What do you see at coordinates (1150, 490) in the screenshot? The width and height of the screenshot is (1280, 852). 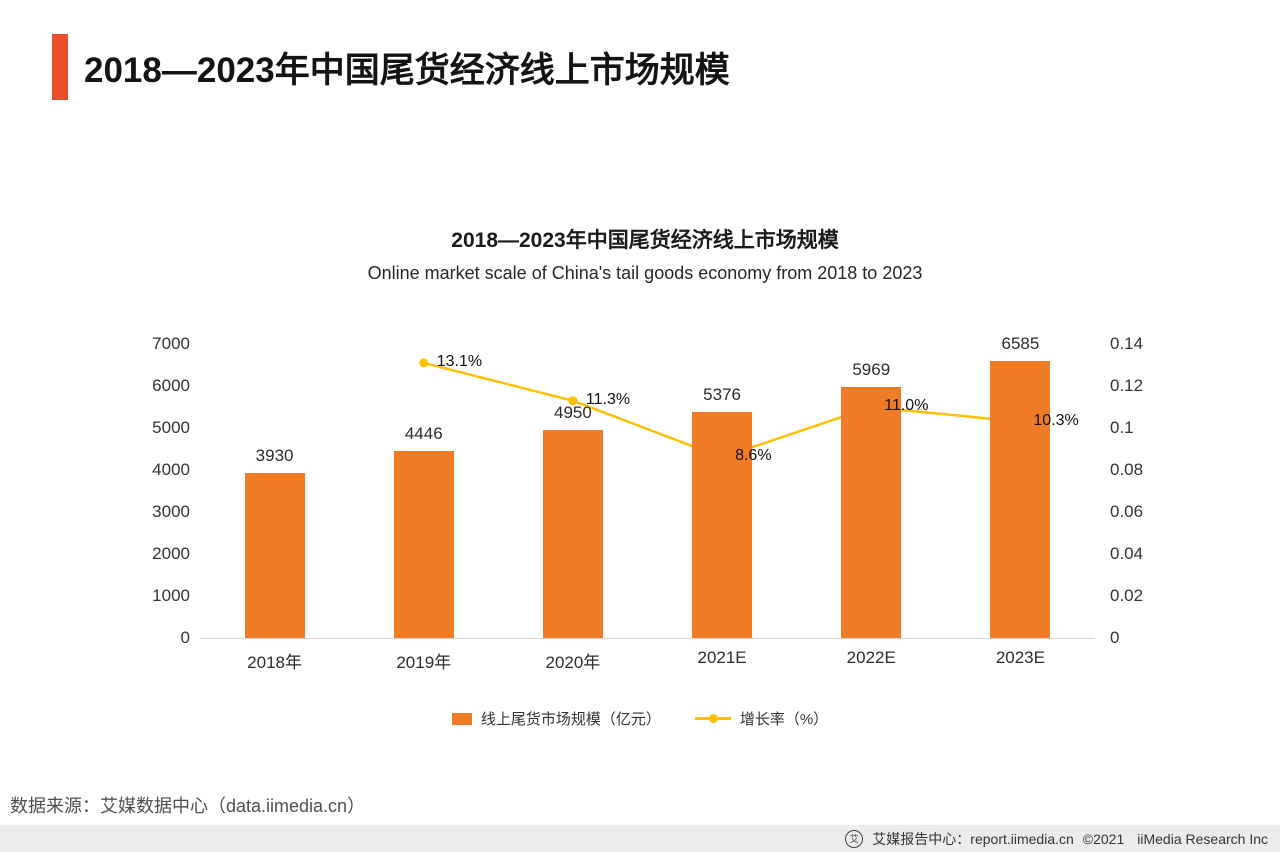 I see `right-axis: 0 0.02 0.04 0.06 0.08 0.1 0.12 0.14` at bounding box center [1150, 490].